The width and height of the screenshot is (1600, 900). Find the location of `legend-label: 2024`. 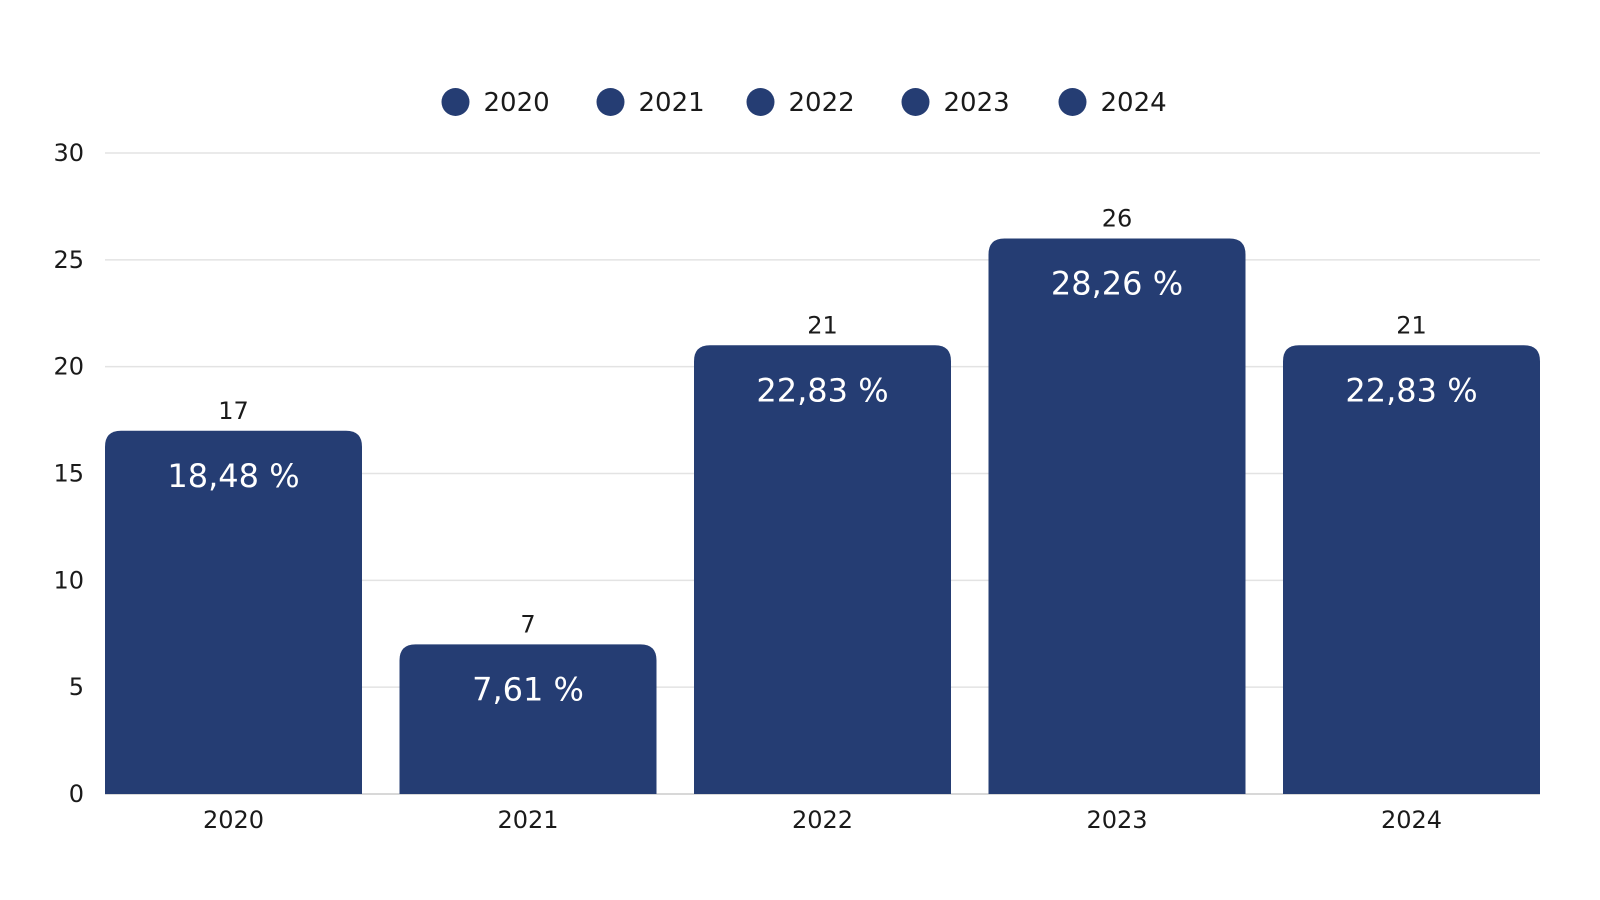

legend-label: 2024 is located at coordinates (1134, 103).